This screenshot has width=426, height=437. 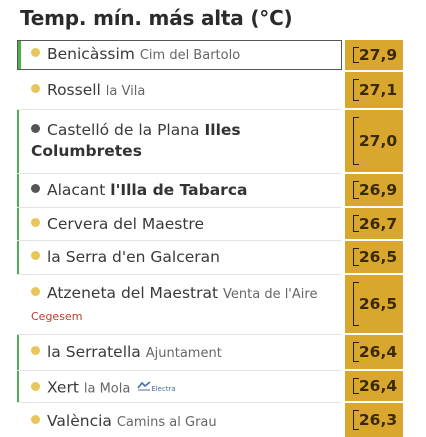 What do you see at coordinates (378, 223) in the screenshot?
I see `value-text: 26,7` at bounding box center [378, 223].